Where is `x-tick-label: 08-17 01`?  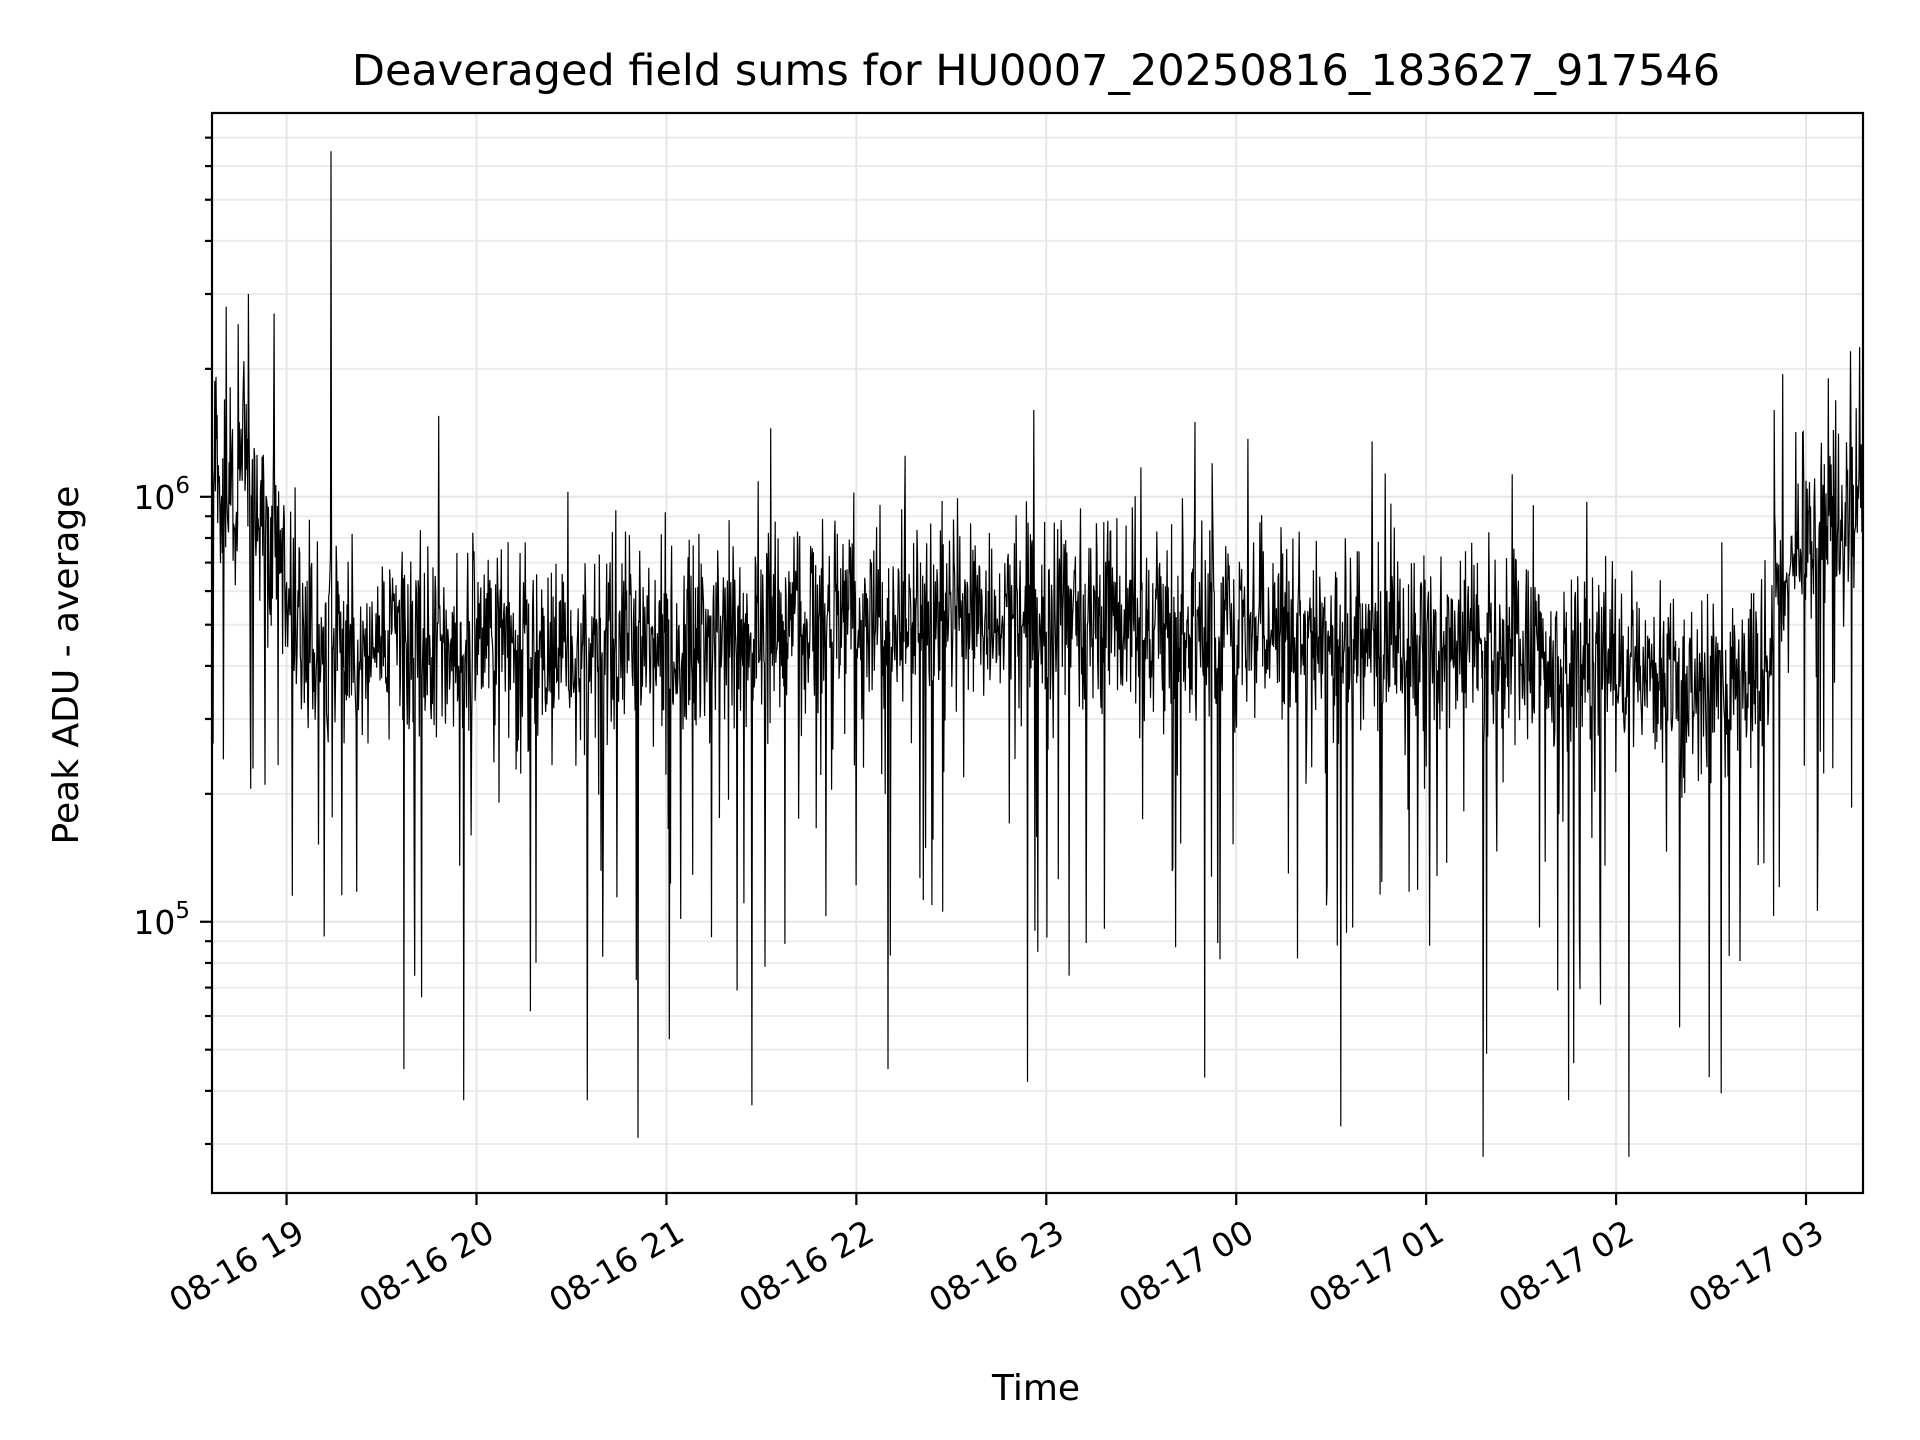 x-tick-label: 08-17 01 is located at coordinates (1376, 1266).